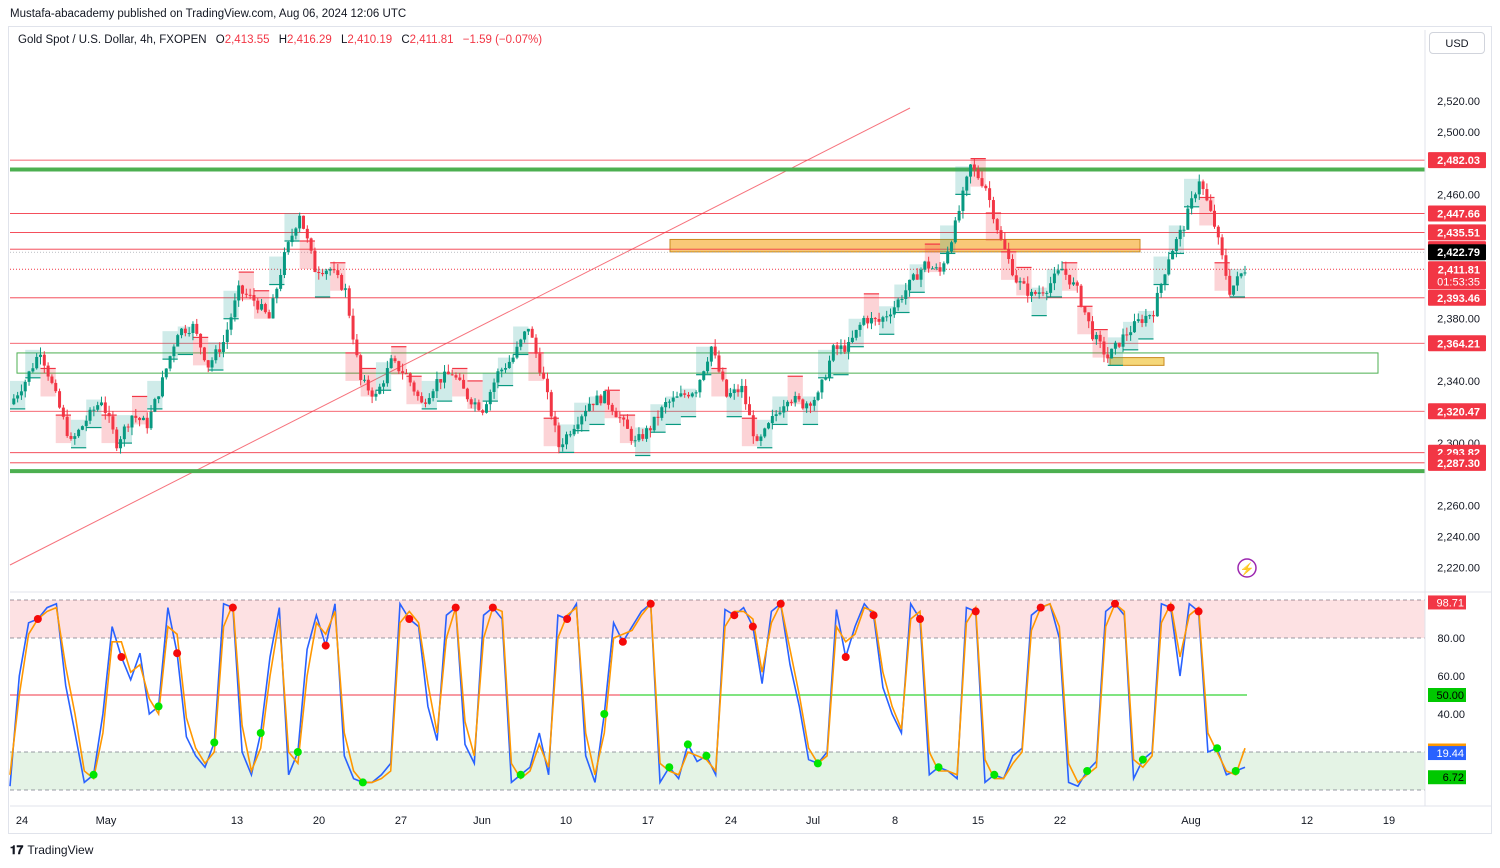 The width and height of the screenshot is (1500, 868). I want to click on symbol-title: Gold Spot / U.S. Dollar, 4h, FXOPEN, so click(112, 40).